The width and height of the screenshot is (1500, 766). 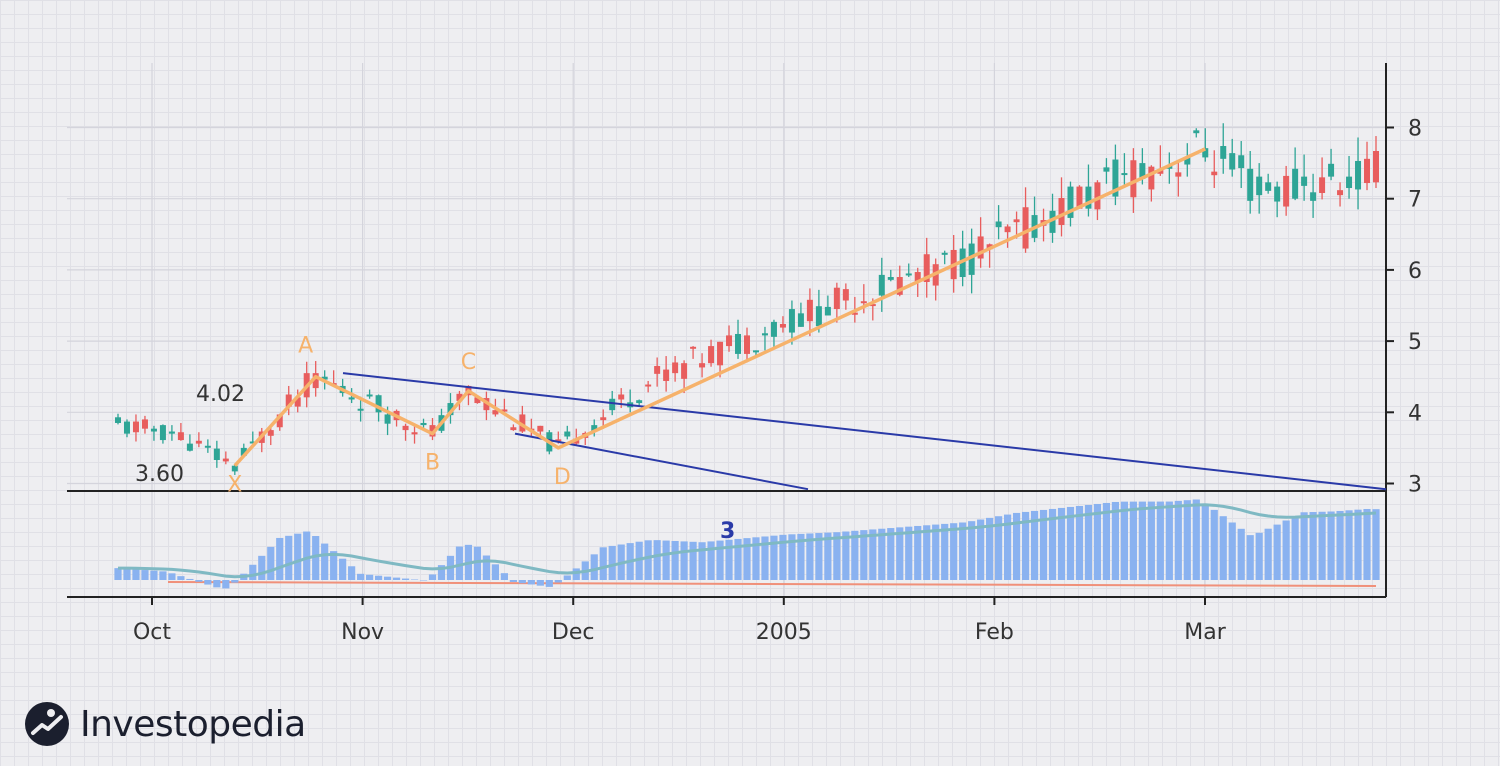 What do you see at coordinates (1415, 307) in the screenshot?
I see `y-tick-labels: 3 4 5 6 7 8` at bounding box center [1415, 307].